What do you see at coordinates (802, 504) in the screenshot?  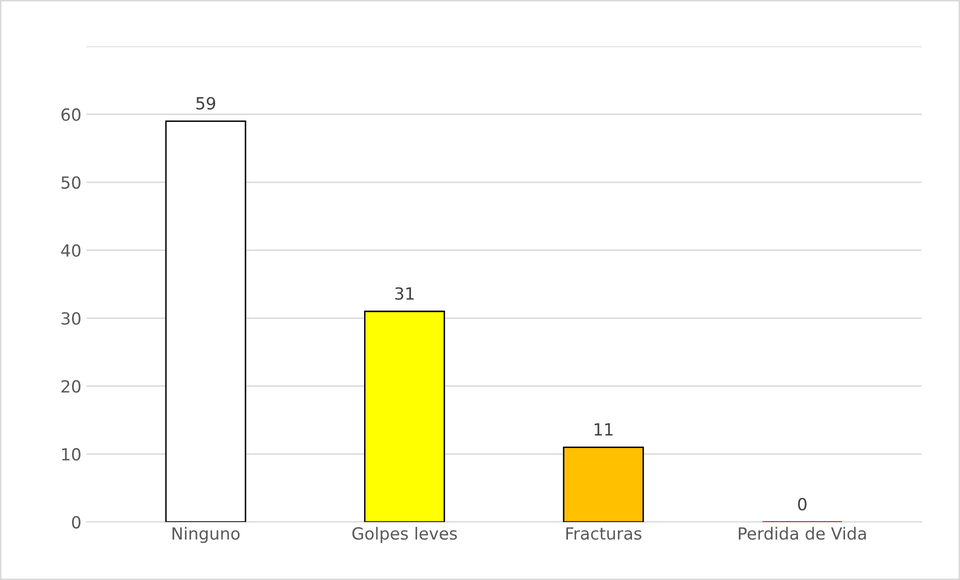 I see `data-label: 0` at bounding box center [802, 504].